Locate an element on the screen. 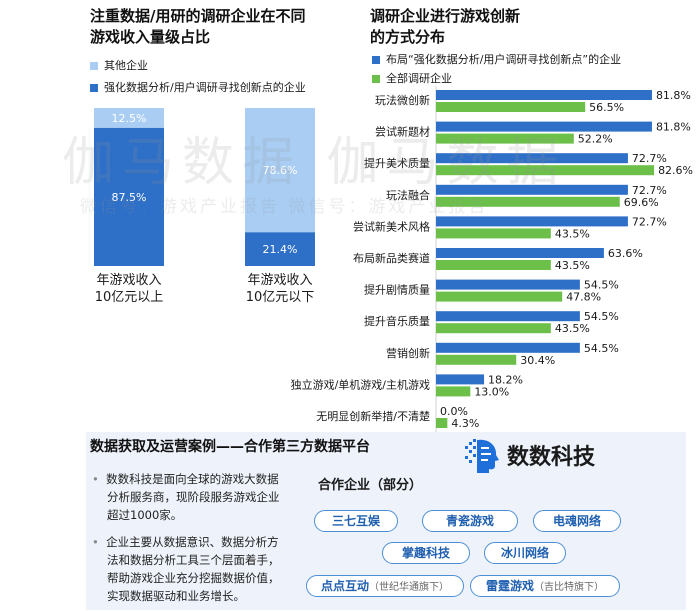 This screenshot has height=611, width=700. left-title-line-2: 游戏收入量级占比 is located at coordinates (150, 37).